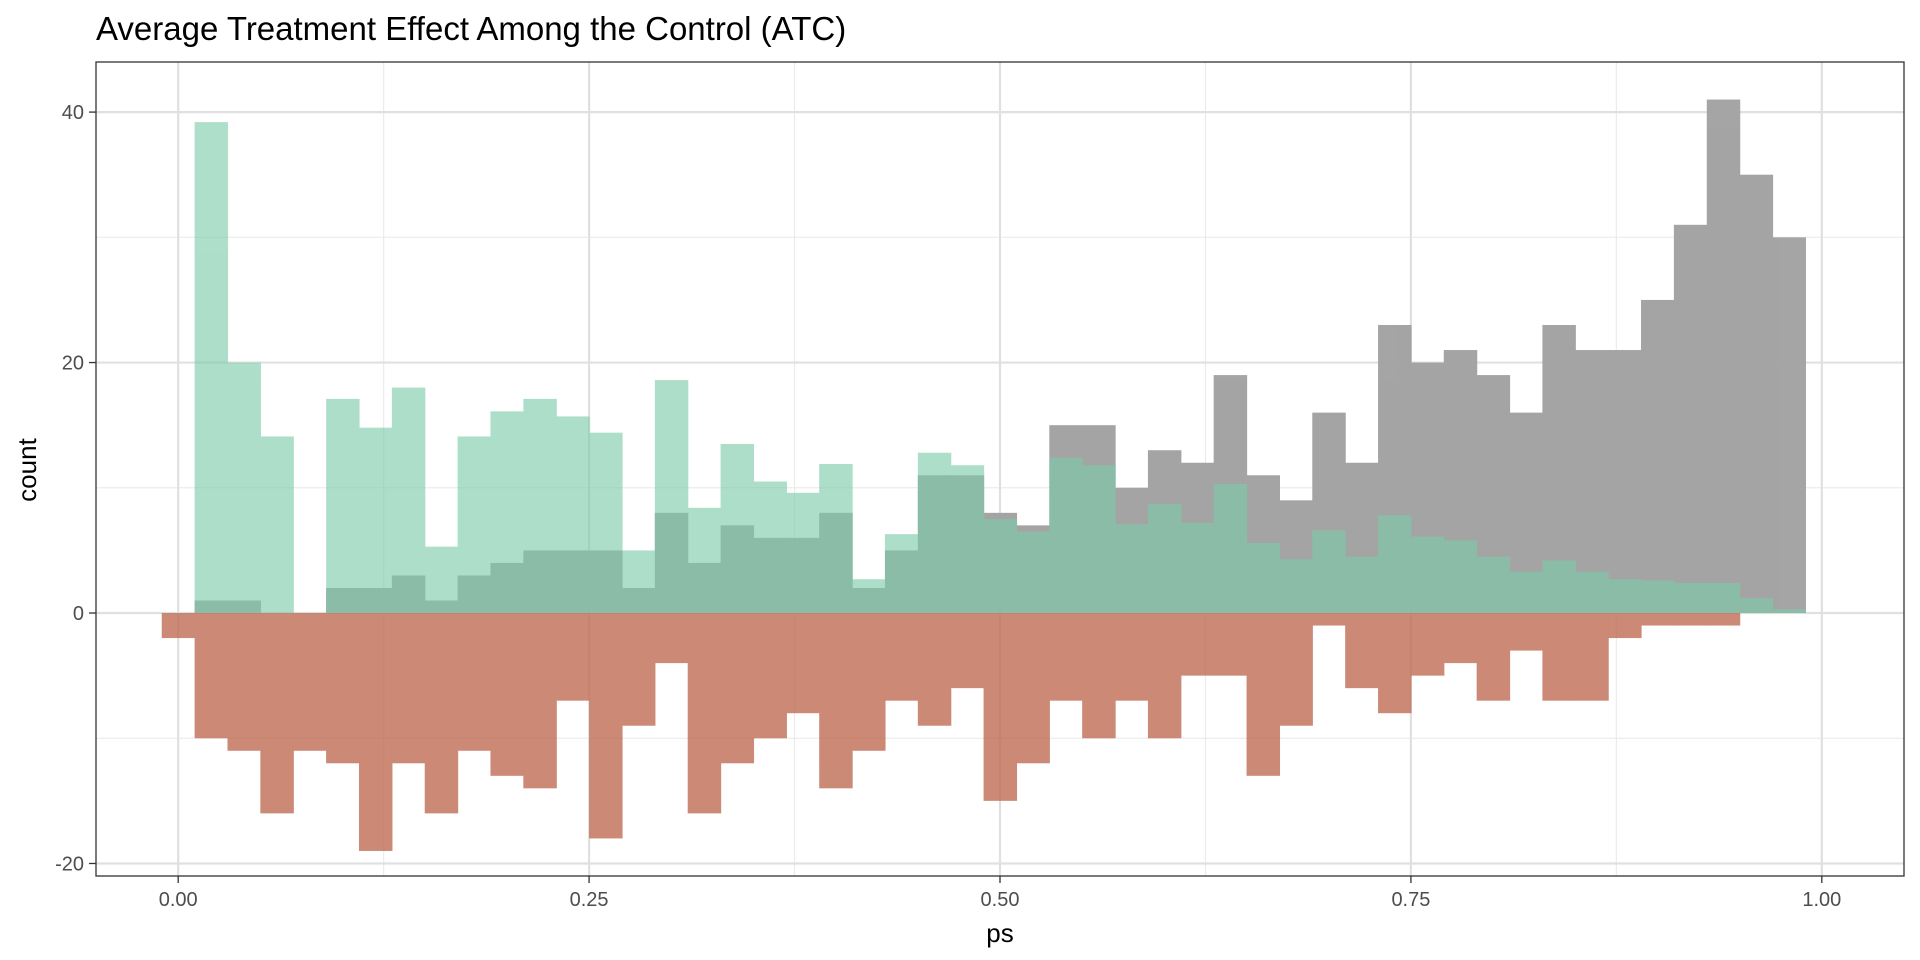 The image size is (1920, 960). I want to click on x-axis-title: ps, so click(999, 933).